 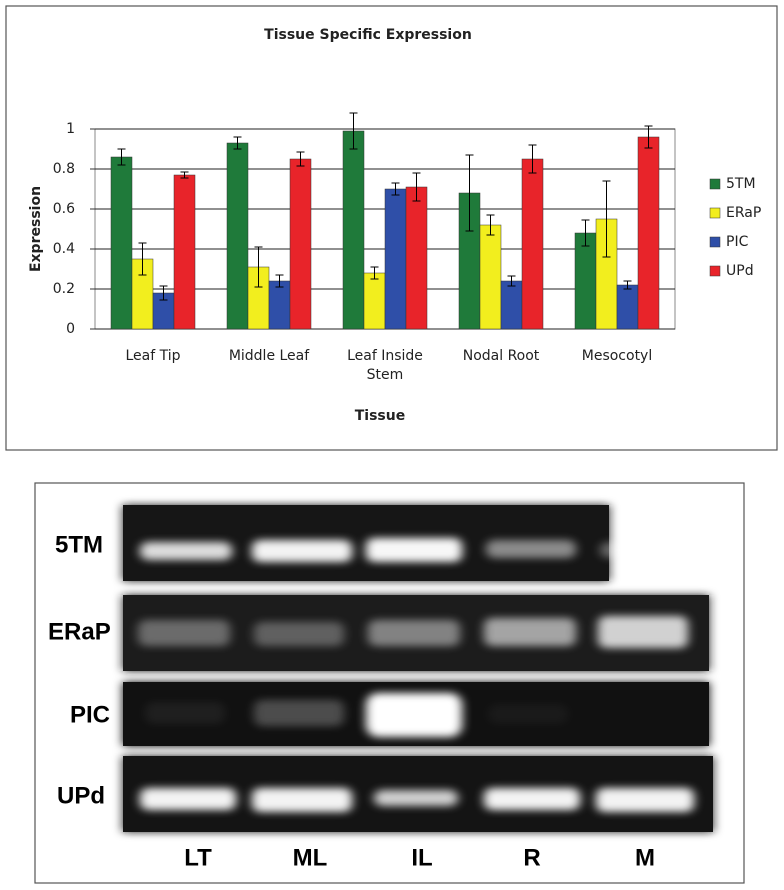 I want to click on chart-title: Tissue Specific Expression, so click(x=368, y=35).